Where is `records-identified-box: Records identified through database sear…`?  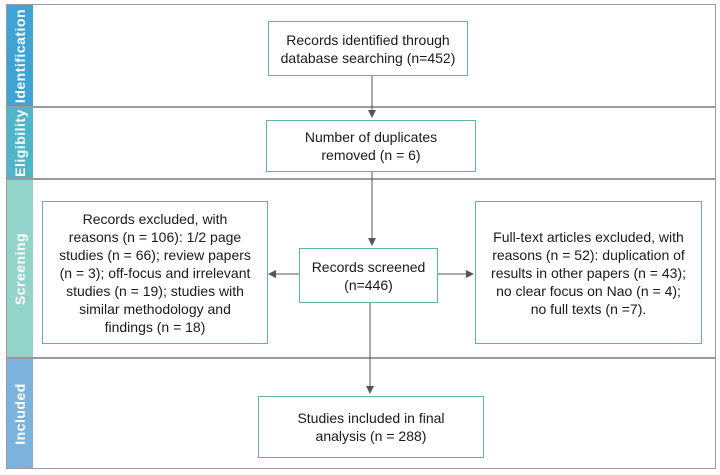 records-identified-box: Records identified through database sear… is located at coordinates (368, 48).